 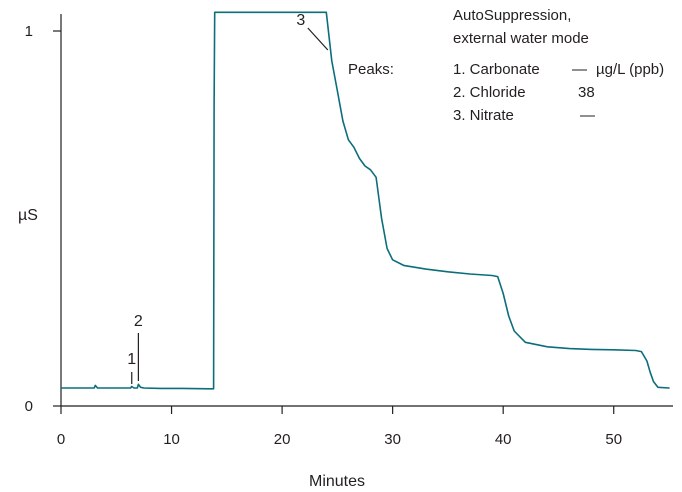 I want to click on peak-3-value: —, so click(x=587, y=115).